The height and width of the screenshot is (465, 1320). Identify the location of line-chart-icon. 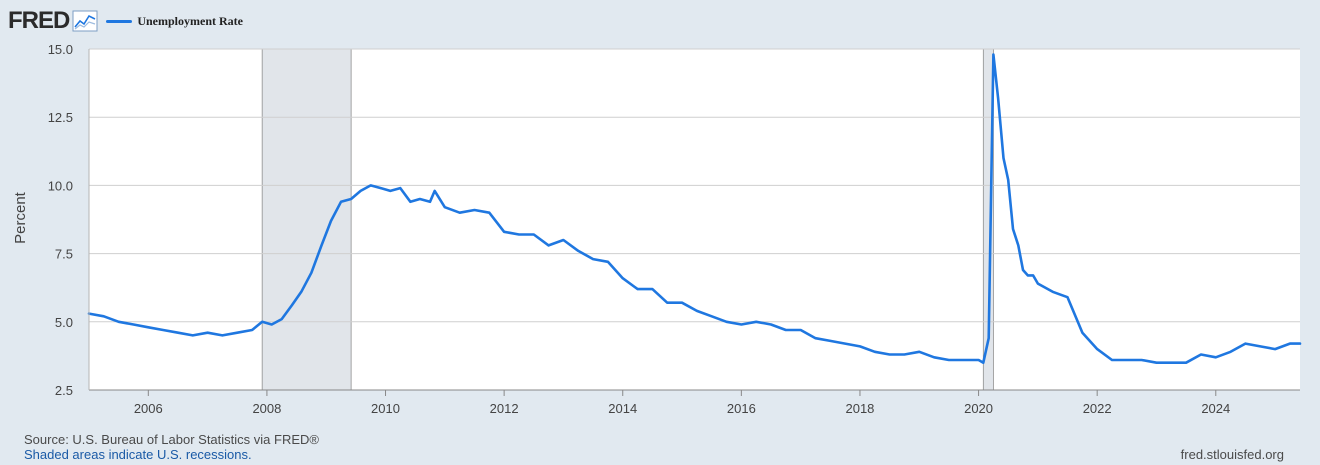
(85, 21).